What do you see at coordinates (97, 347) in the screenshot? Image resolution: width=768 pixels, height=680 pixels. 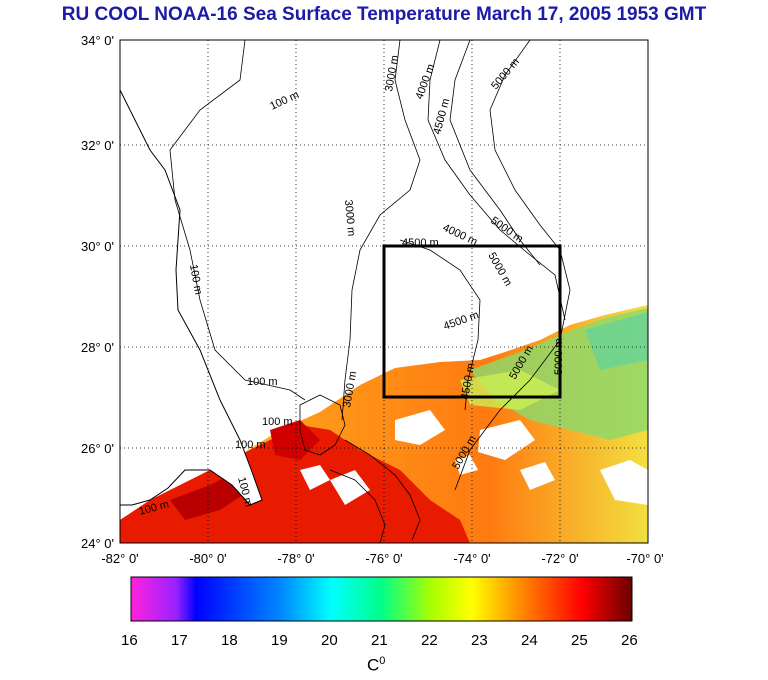 I see `lat-label: 28° 0'` at bounding box center [97, 347].